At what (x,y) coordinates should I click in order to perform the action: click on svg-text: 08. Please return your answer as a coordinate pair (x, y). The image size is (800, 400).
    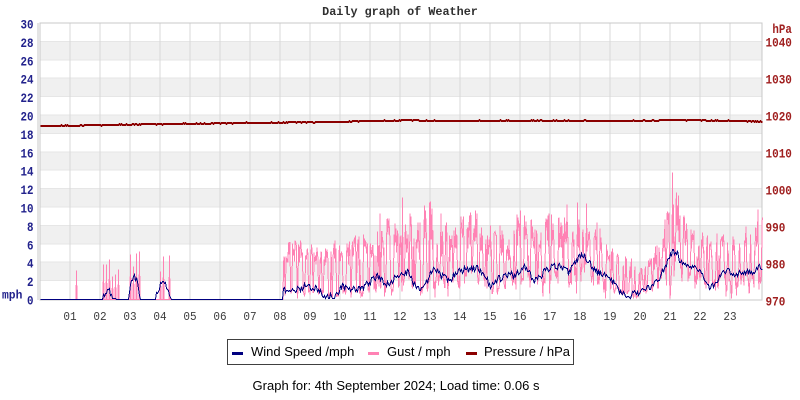
    Looking at the image, I should click on (279, 317).